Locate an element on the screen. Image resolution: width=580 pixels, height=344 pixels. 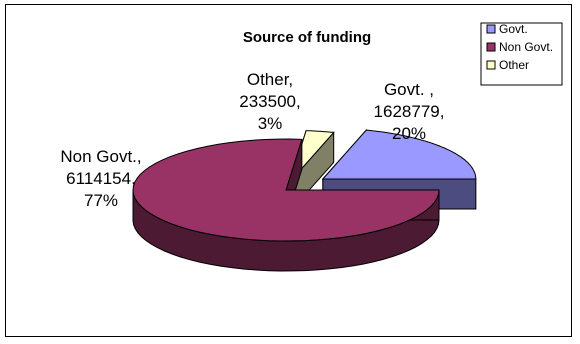
slice-govt is located at coordinates (399, 169).